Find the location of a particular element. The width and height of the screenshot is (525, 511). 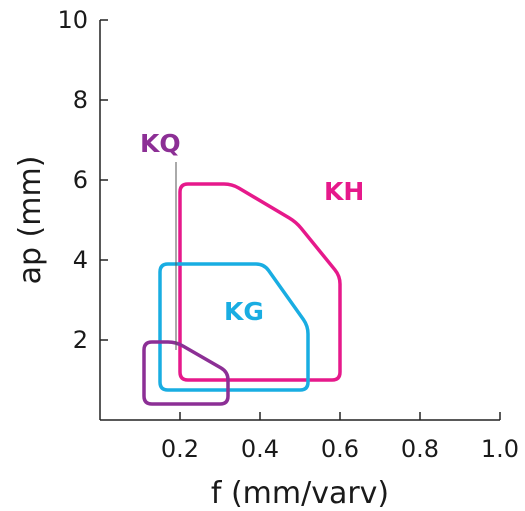

x-tick-label: 0.4 is located at coordinates (260, 449).